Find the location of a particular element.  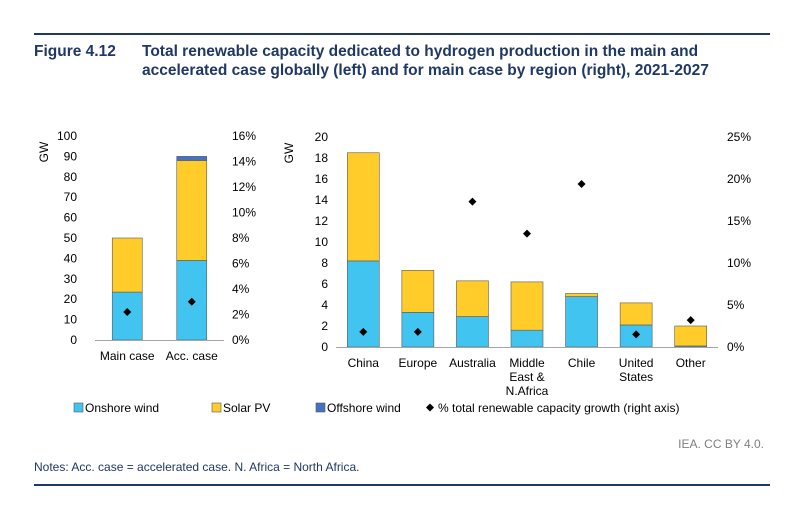

y-tick-label: 8 is located at coordinates (324, 263).